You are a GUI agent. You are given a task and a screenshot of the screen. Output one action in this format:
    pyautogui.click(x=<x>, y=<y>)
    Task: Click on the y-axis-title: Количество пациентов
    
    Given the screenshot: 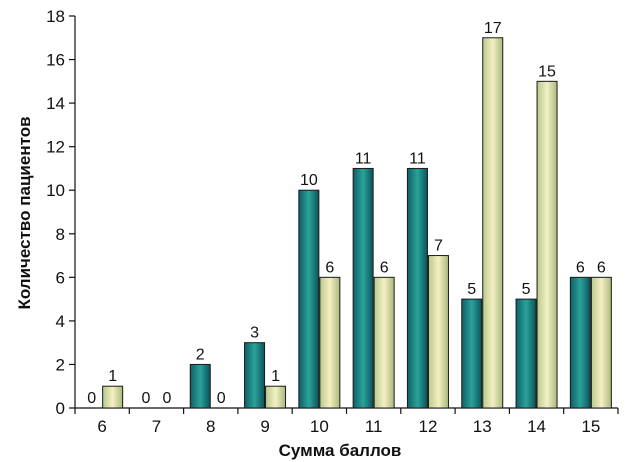 What is the action you would take?
    pyautogui.click(x=24, y=212)
    